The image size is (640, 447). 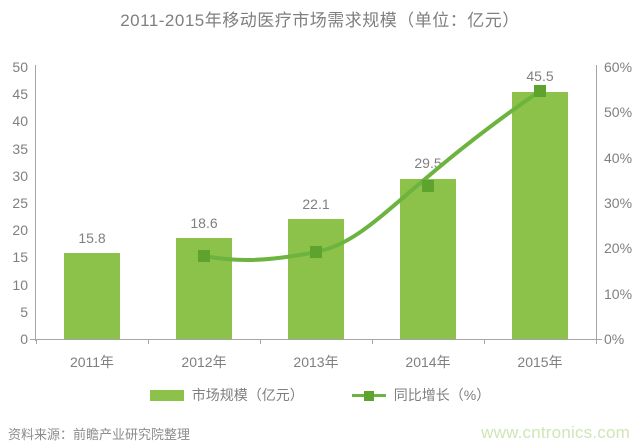 I want to click on bar-2011, so click(x=92, y=296).